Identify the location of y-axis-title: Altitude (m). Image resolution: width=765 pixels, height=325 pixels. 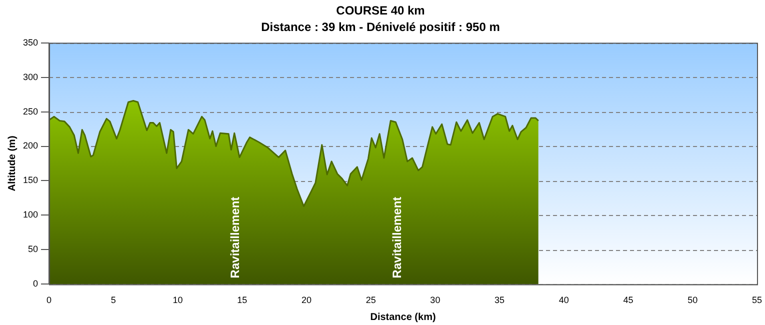
(12, 164).